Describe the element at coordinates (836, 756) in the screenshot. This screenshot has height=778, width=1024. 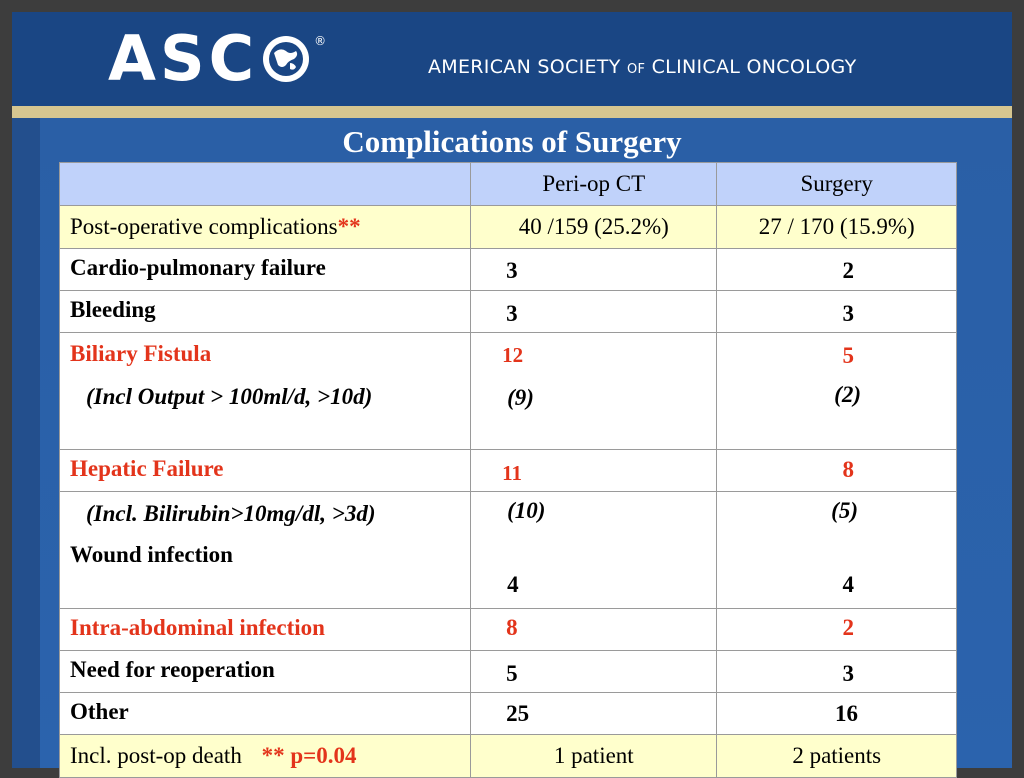
I see `cell-surgery: 2 patients` at that location.